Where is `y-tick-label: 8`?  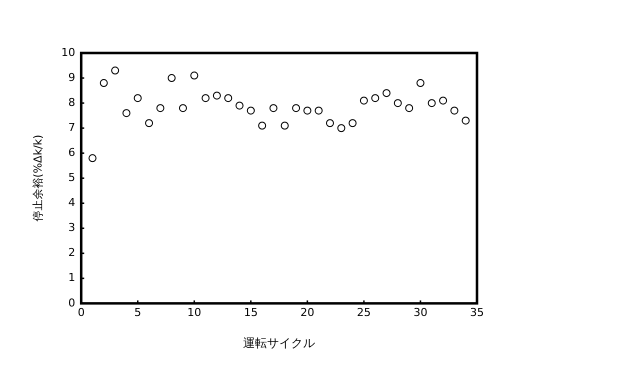 y-tick-label: 8 is located at coordinates (72, 102).